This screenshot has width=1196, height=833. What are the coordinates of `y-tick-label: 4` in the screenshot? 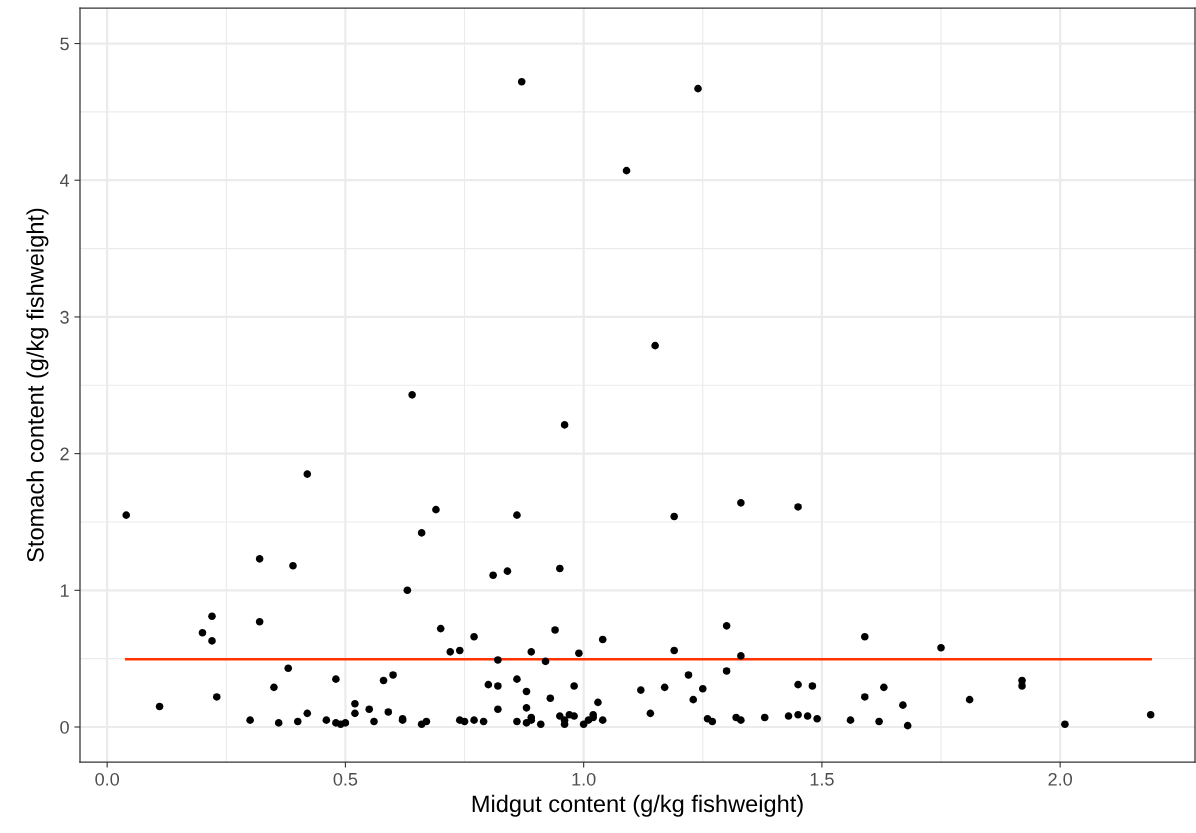 It's located at (64, 180).